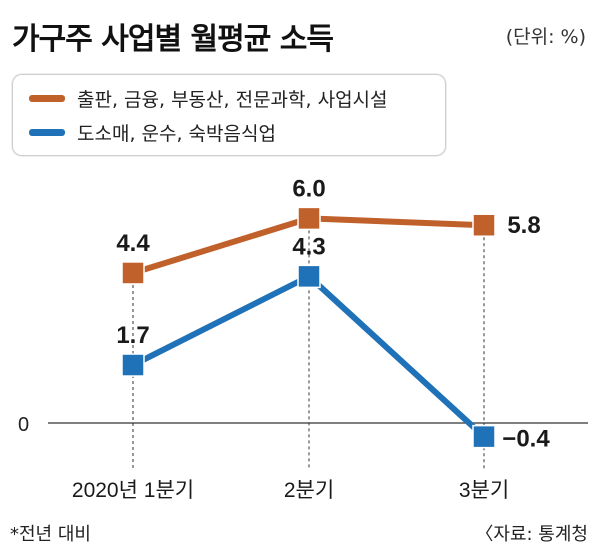 The height and width of the screenshot is (552, 600). Describe the element at coordinates (133, 243) in the screenshot. I see `data-label-s0-0: 4.4` at that location.